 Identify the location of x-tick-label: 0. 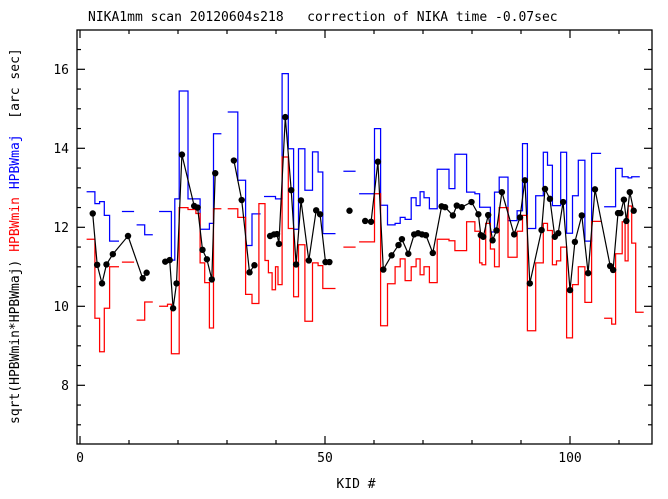
(80, 458).